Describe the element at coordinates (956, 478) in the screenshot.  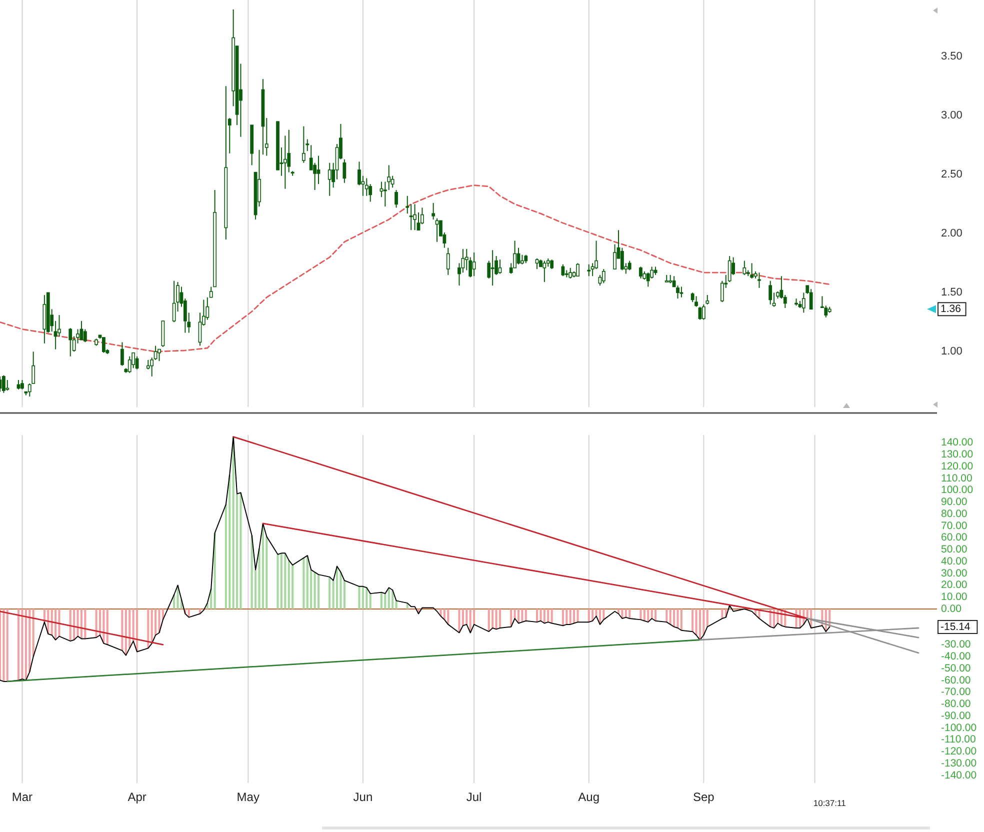
I see `y-tick-label: 110.00` at that location.